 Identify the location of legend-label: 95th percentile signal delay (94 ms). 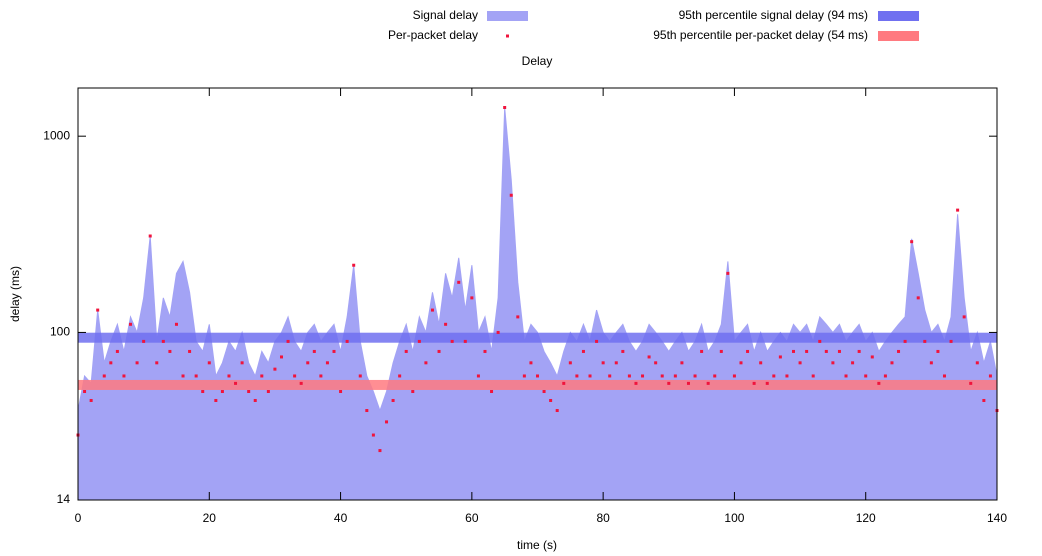
(773, 15).